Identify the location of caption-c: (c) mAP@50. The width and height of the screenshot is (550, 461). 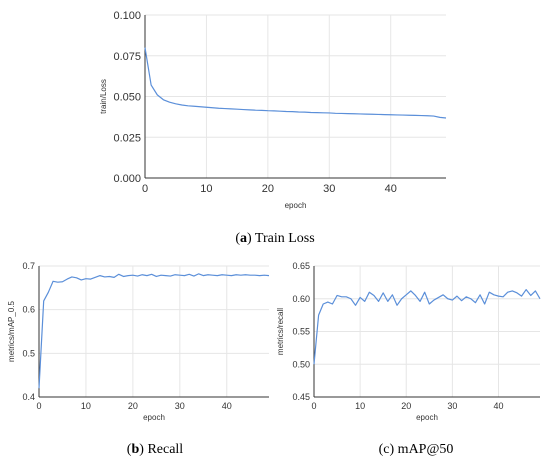
(416, 449).